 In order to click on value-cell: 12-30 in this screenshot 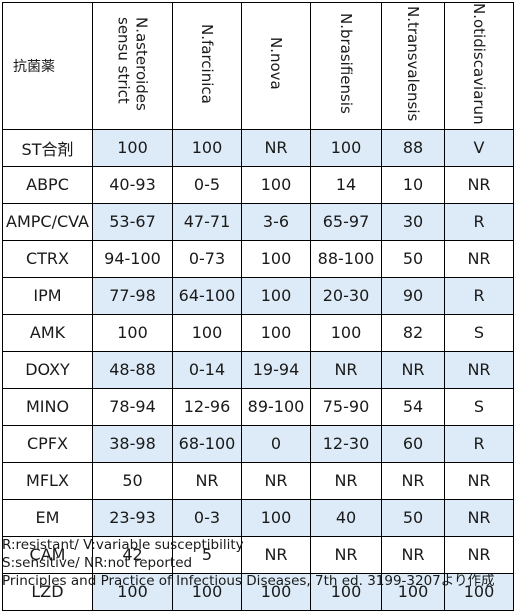, I will do `click(346, 443)`.